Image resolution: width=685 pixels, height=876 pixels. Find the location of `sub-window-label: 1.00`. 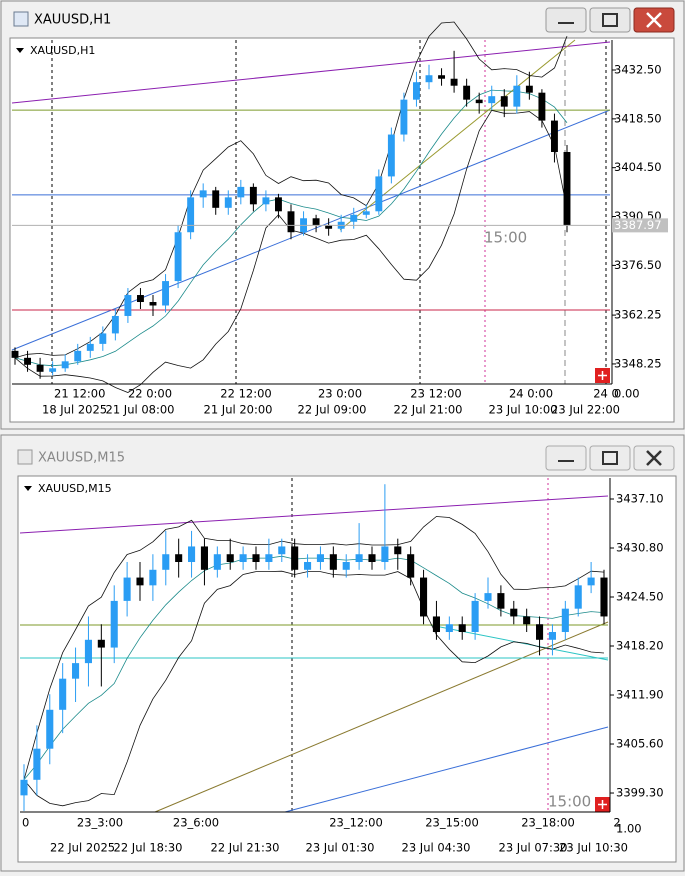

sub-window-label: 1.00 is located at coordinates (629, 829).